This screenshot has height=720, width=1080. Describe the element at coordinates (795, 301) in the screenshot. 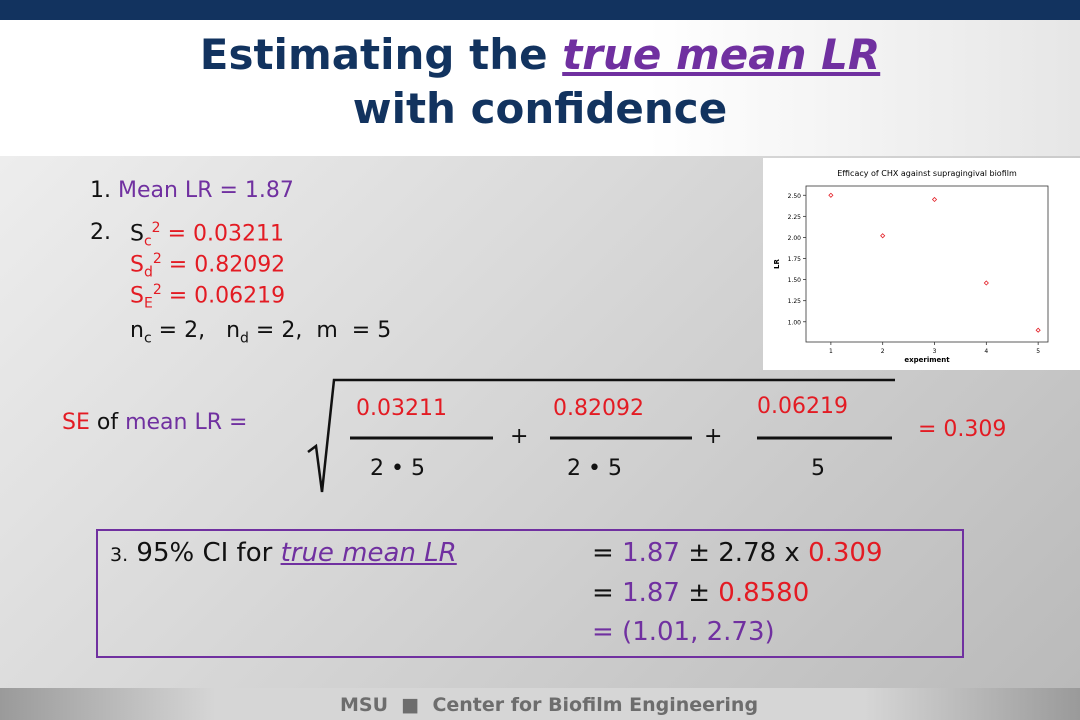

I see `y-tick-label: 1.25` at that location.